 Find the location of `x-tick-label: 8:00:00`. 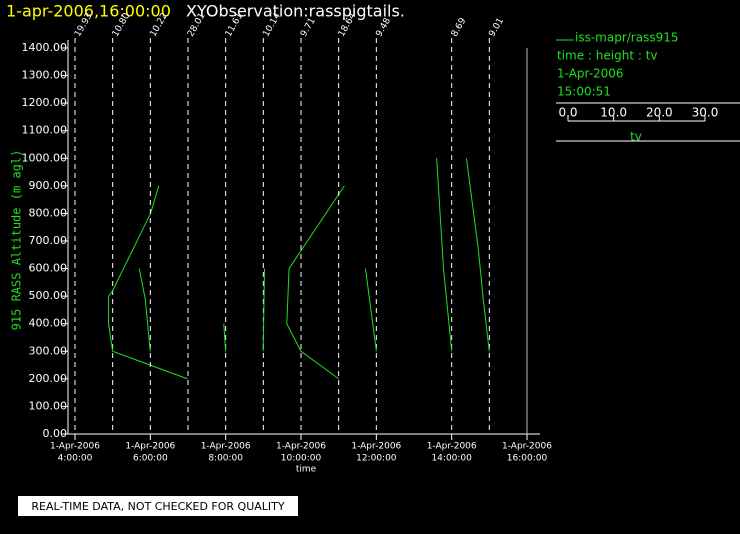

x-tick-label: 8:00:00 is located at coordinates (225, 459).